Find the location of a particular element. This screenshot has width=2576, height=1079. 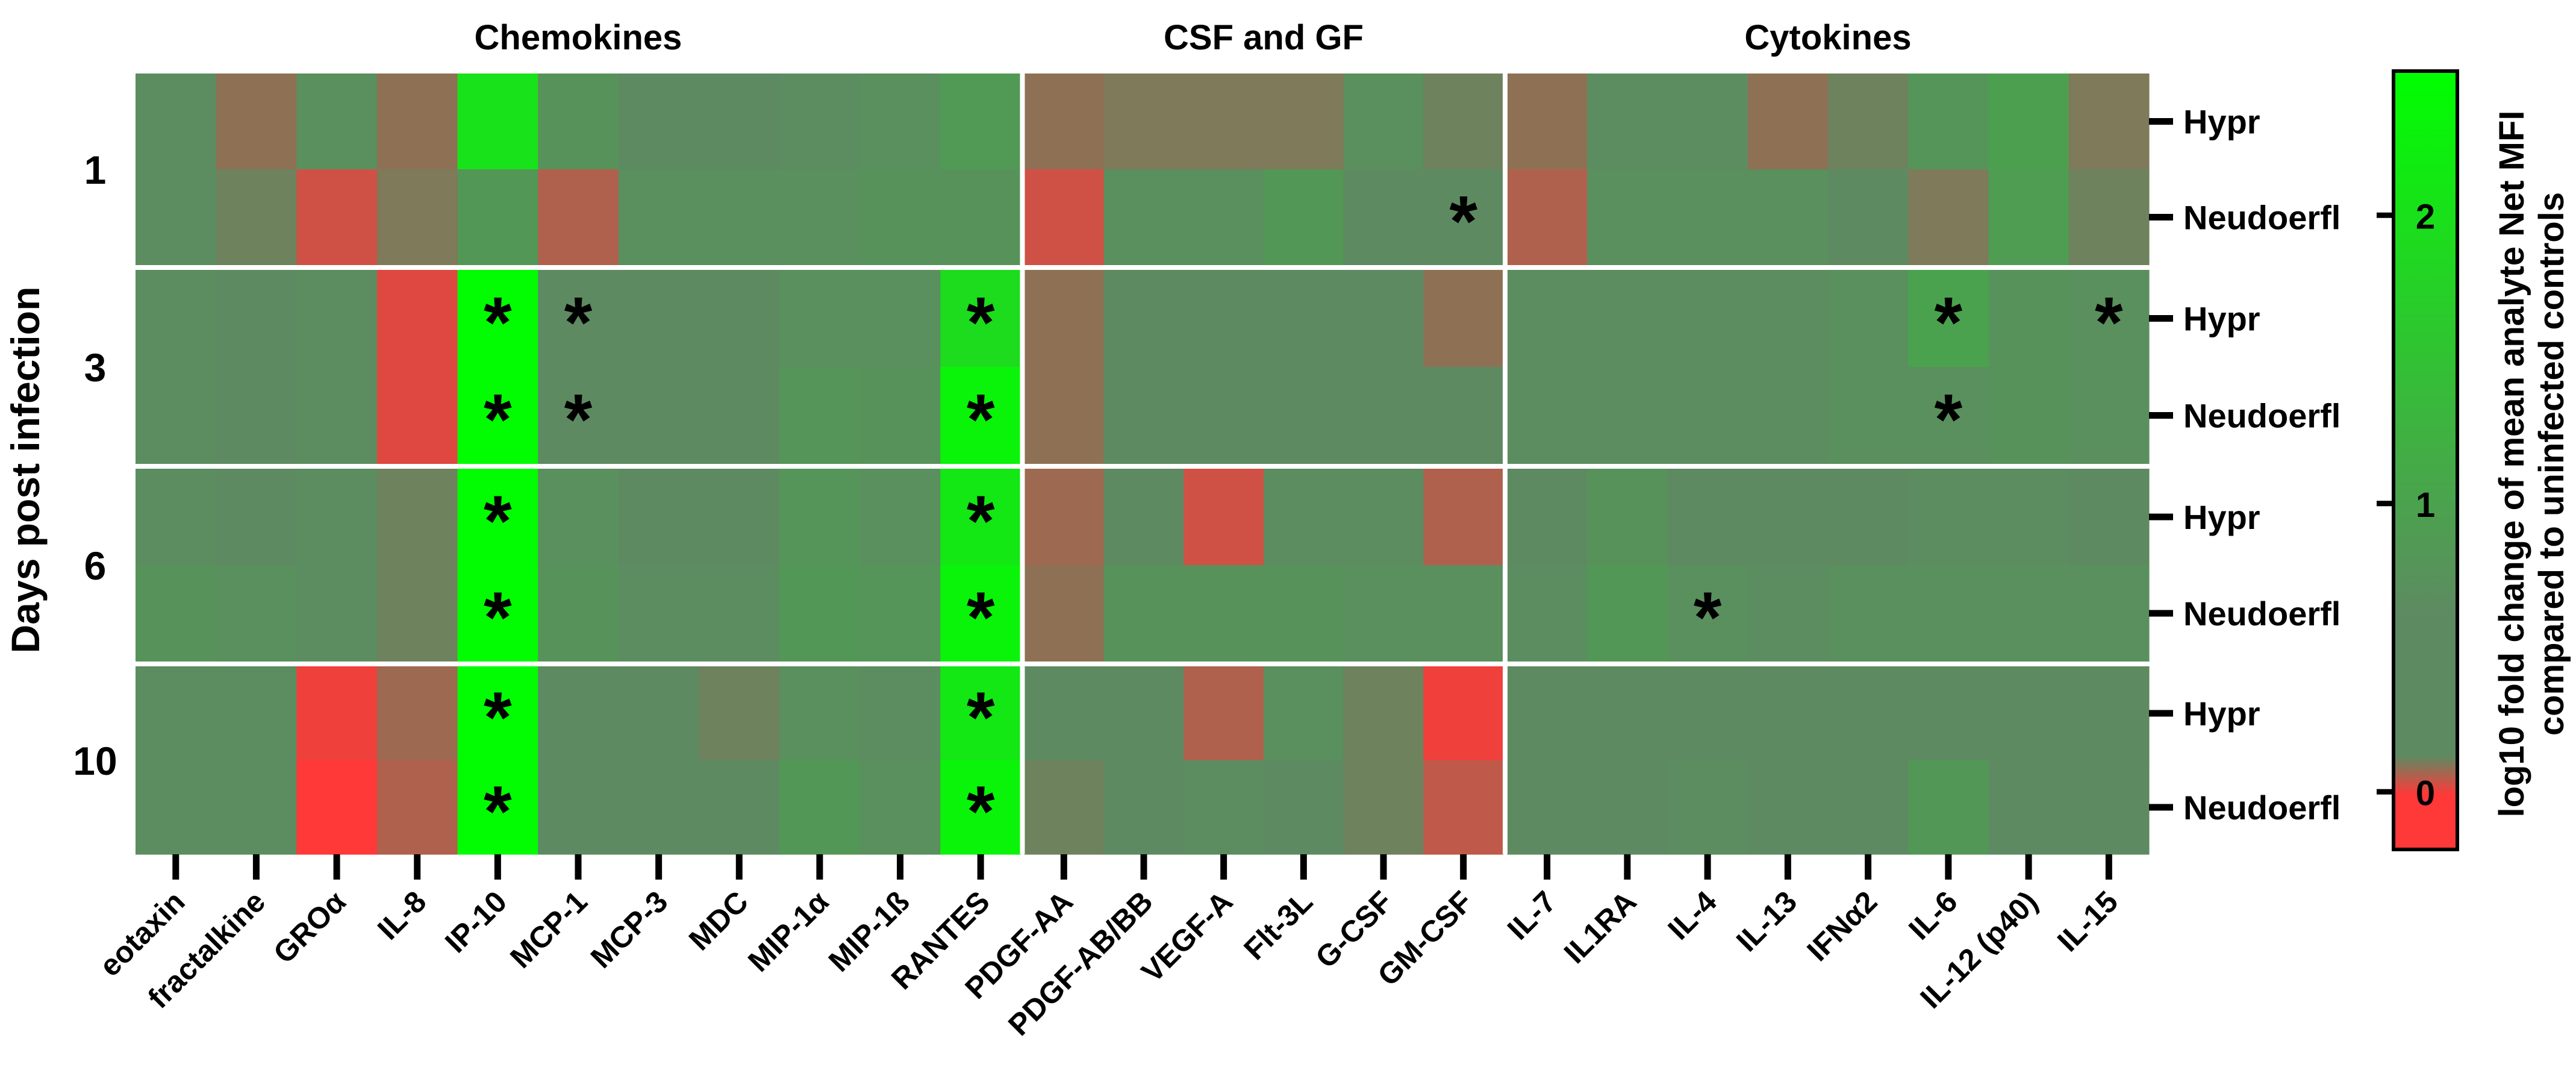

group-title: Cytokines is located at coordinates (1827, 37).